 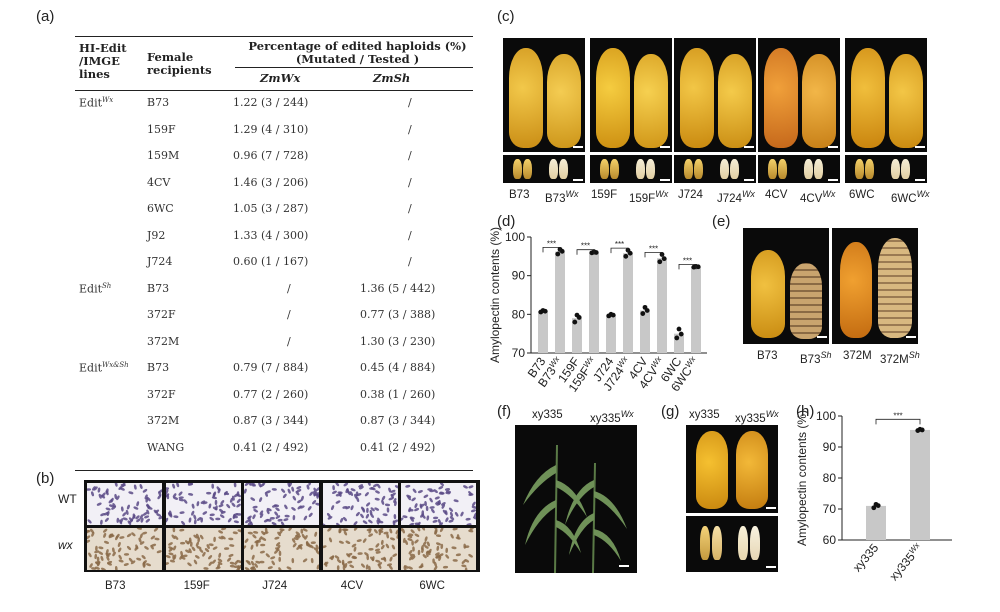 I want to click on category-label: xy335Wx, so click(x=906, y=561).